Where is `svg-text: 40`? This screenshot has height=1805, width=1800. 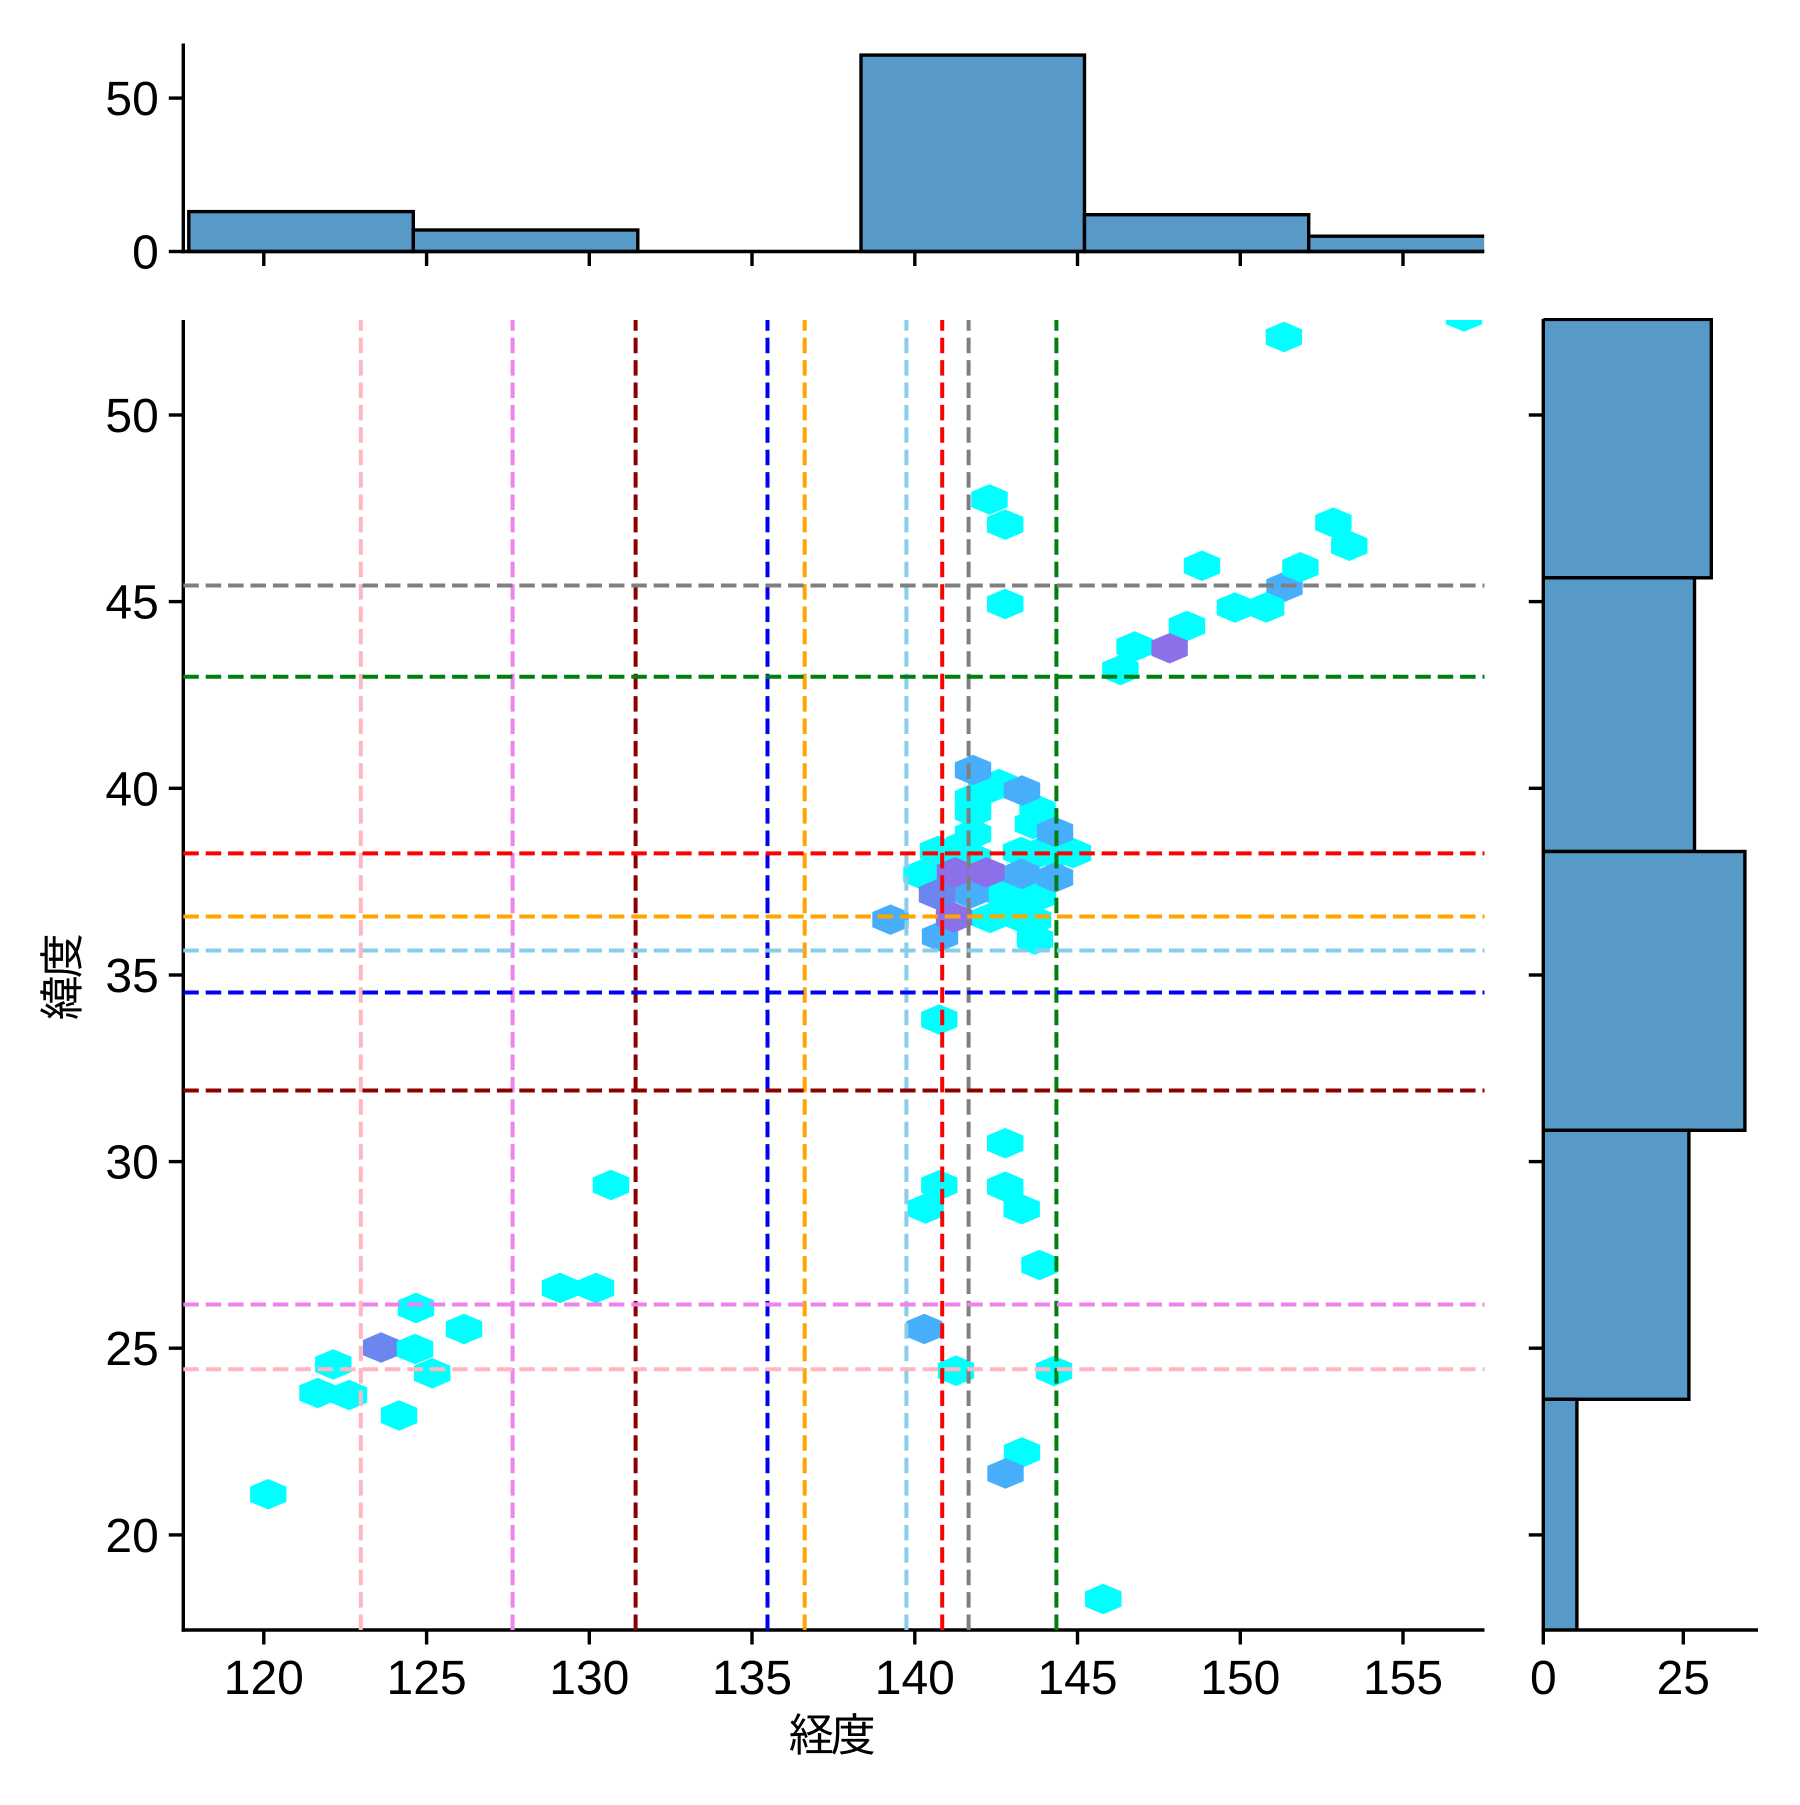
svg-text: 40 is located at coordinates (131, 789).